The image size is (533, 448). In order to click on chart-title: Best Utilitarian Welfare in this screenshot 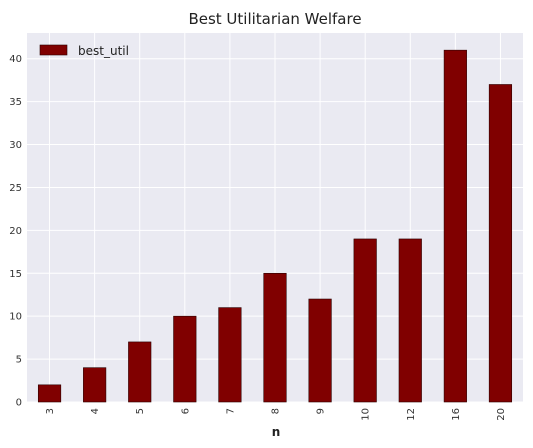, I will do `click(274, 19)`.